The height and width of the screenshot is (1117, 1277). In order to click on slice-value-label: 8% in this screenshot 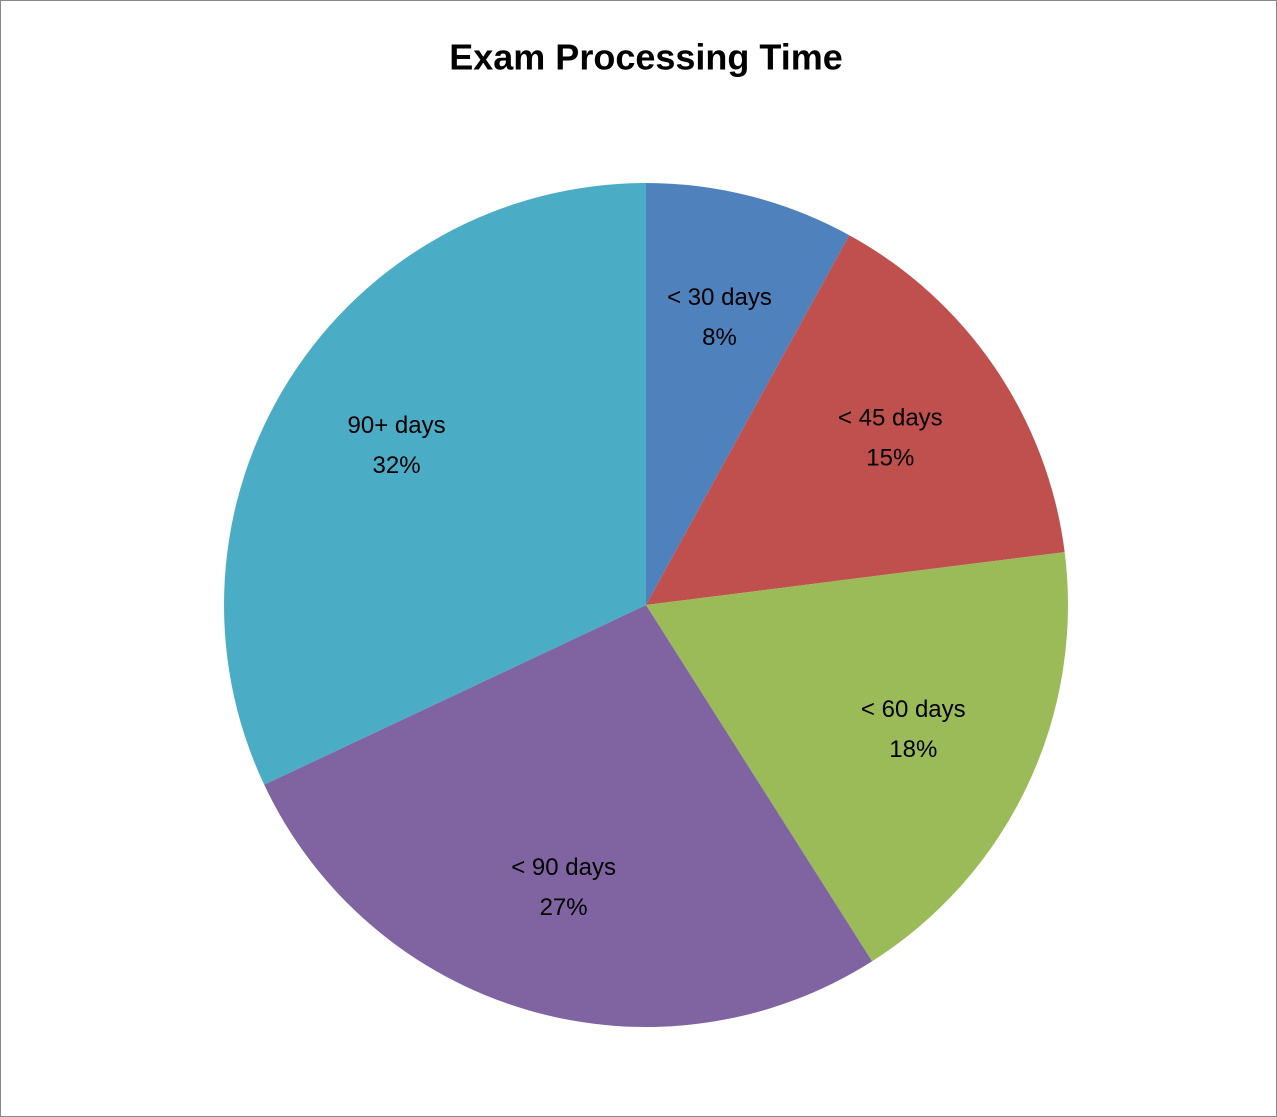, I will do `click(719, 337)`.